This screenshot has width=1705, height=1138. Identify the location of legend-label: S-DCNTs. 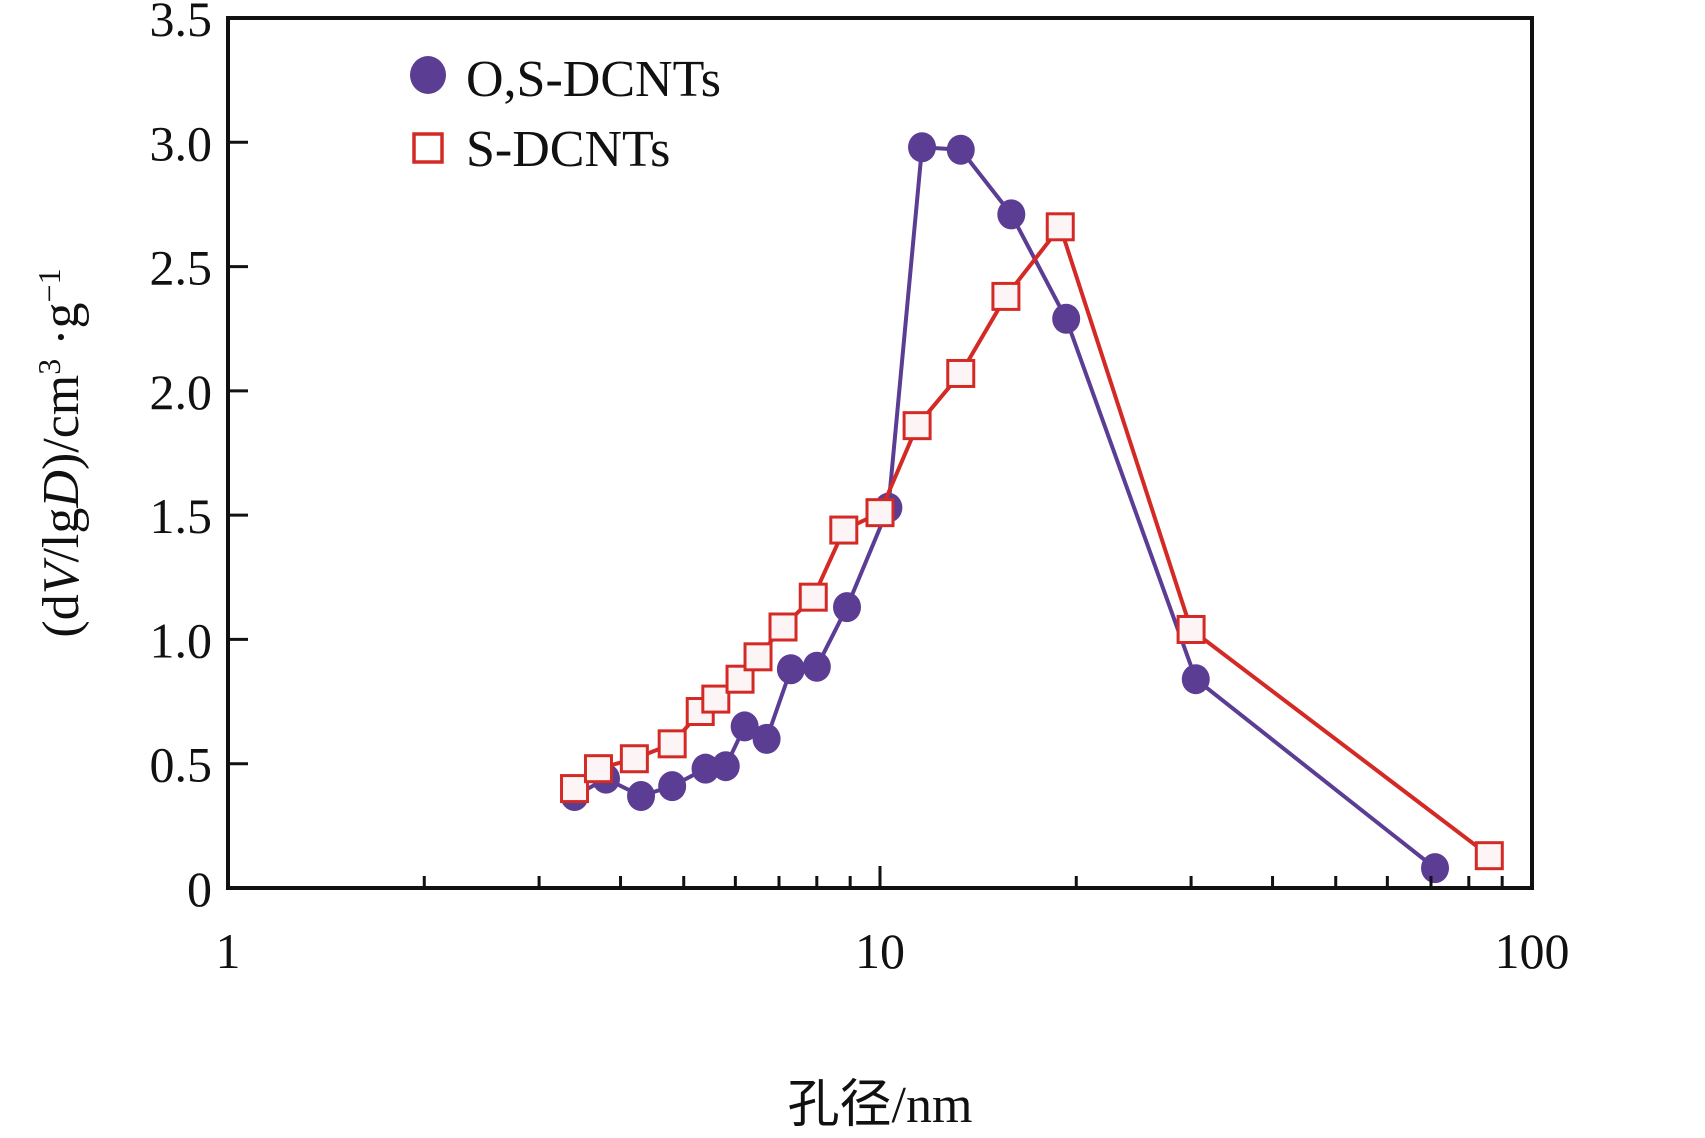
(568, 149).